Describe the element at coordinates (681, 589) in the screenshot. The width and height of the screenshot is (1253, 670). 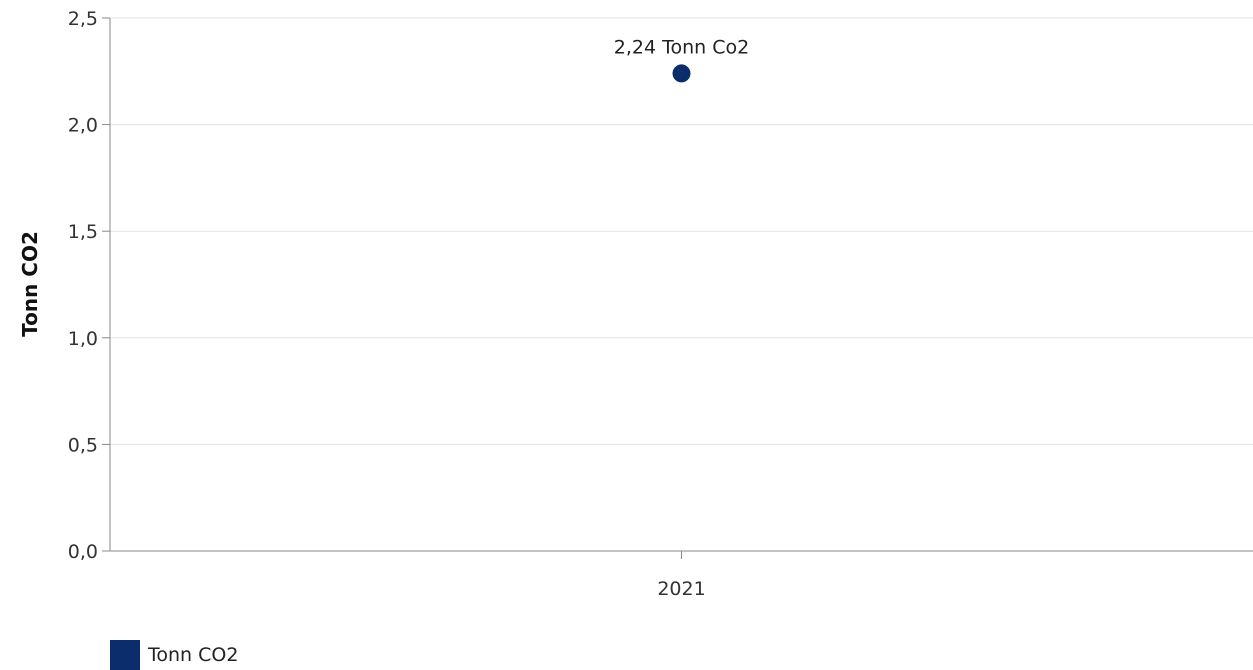
I see `x-tick-label: 2021` at that location.